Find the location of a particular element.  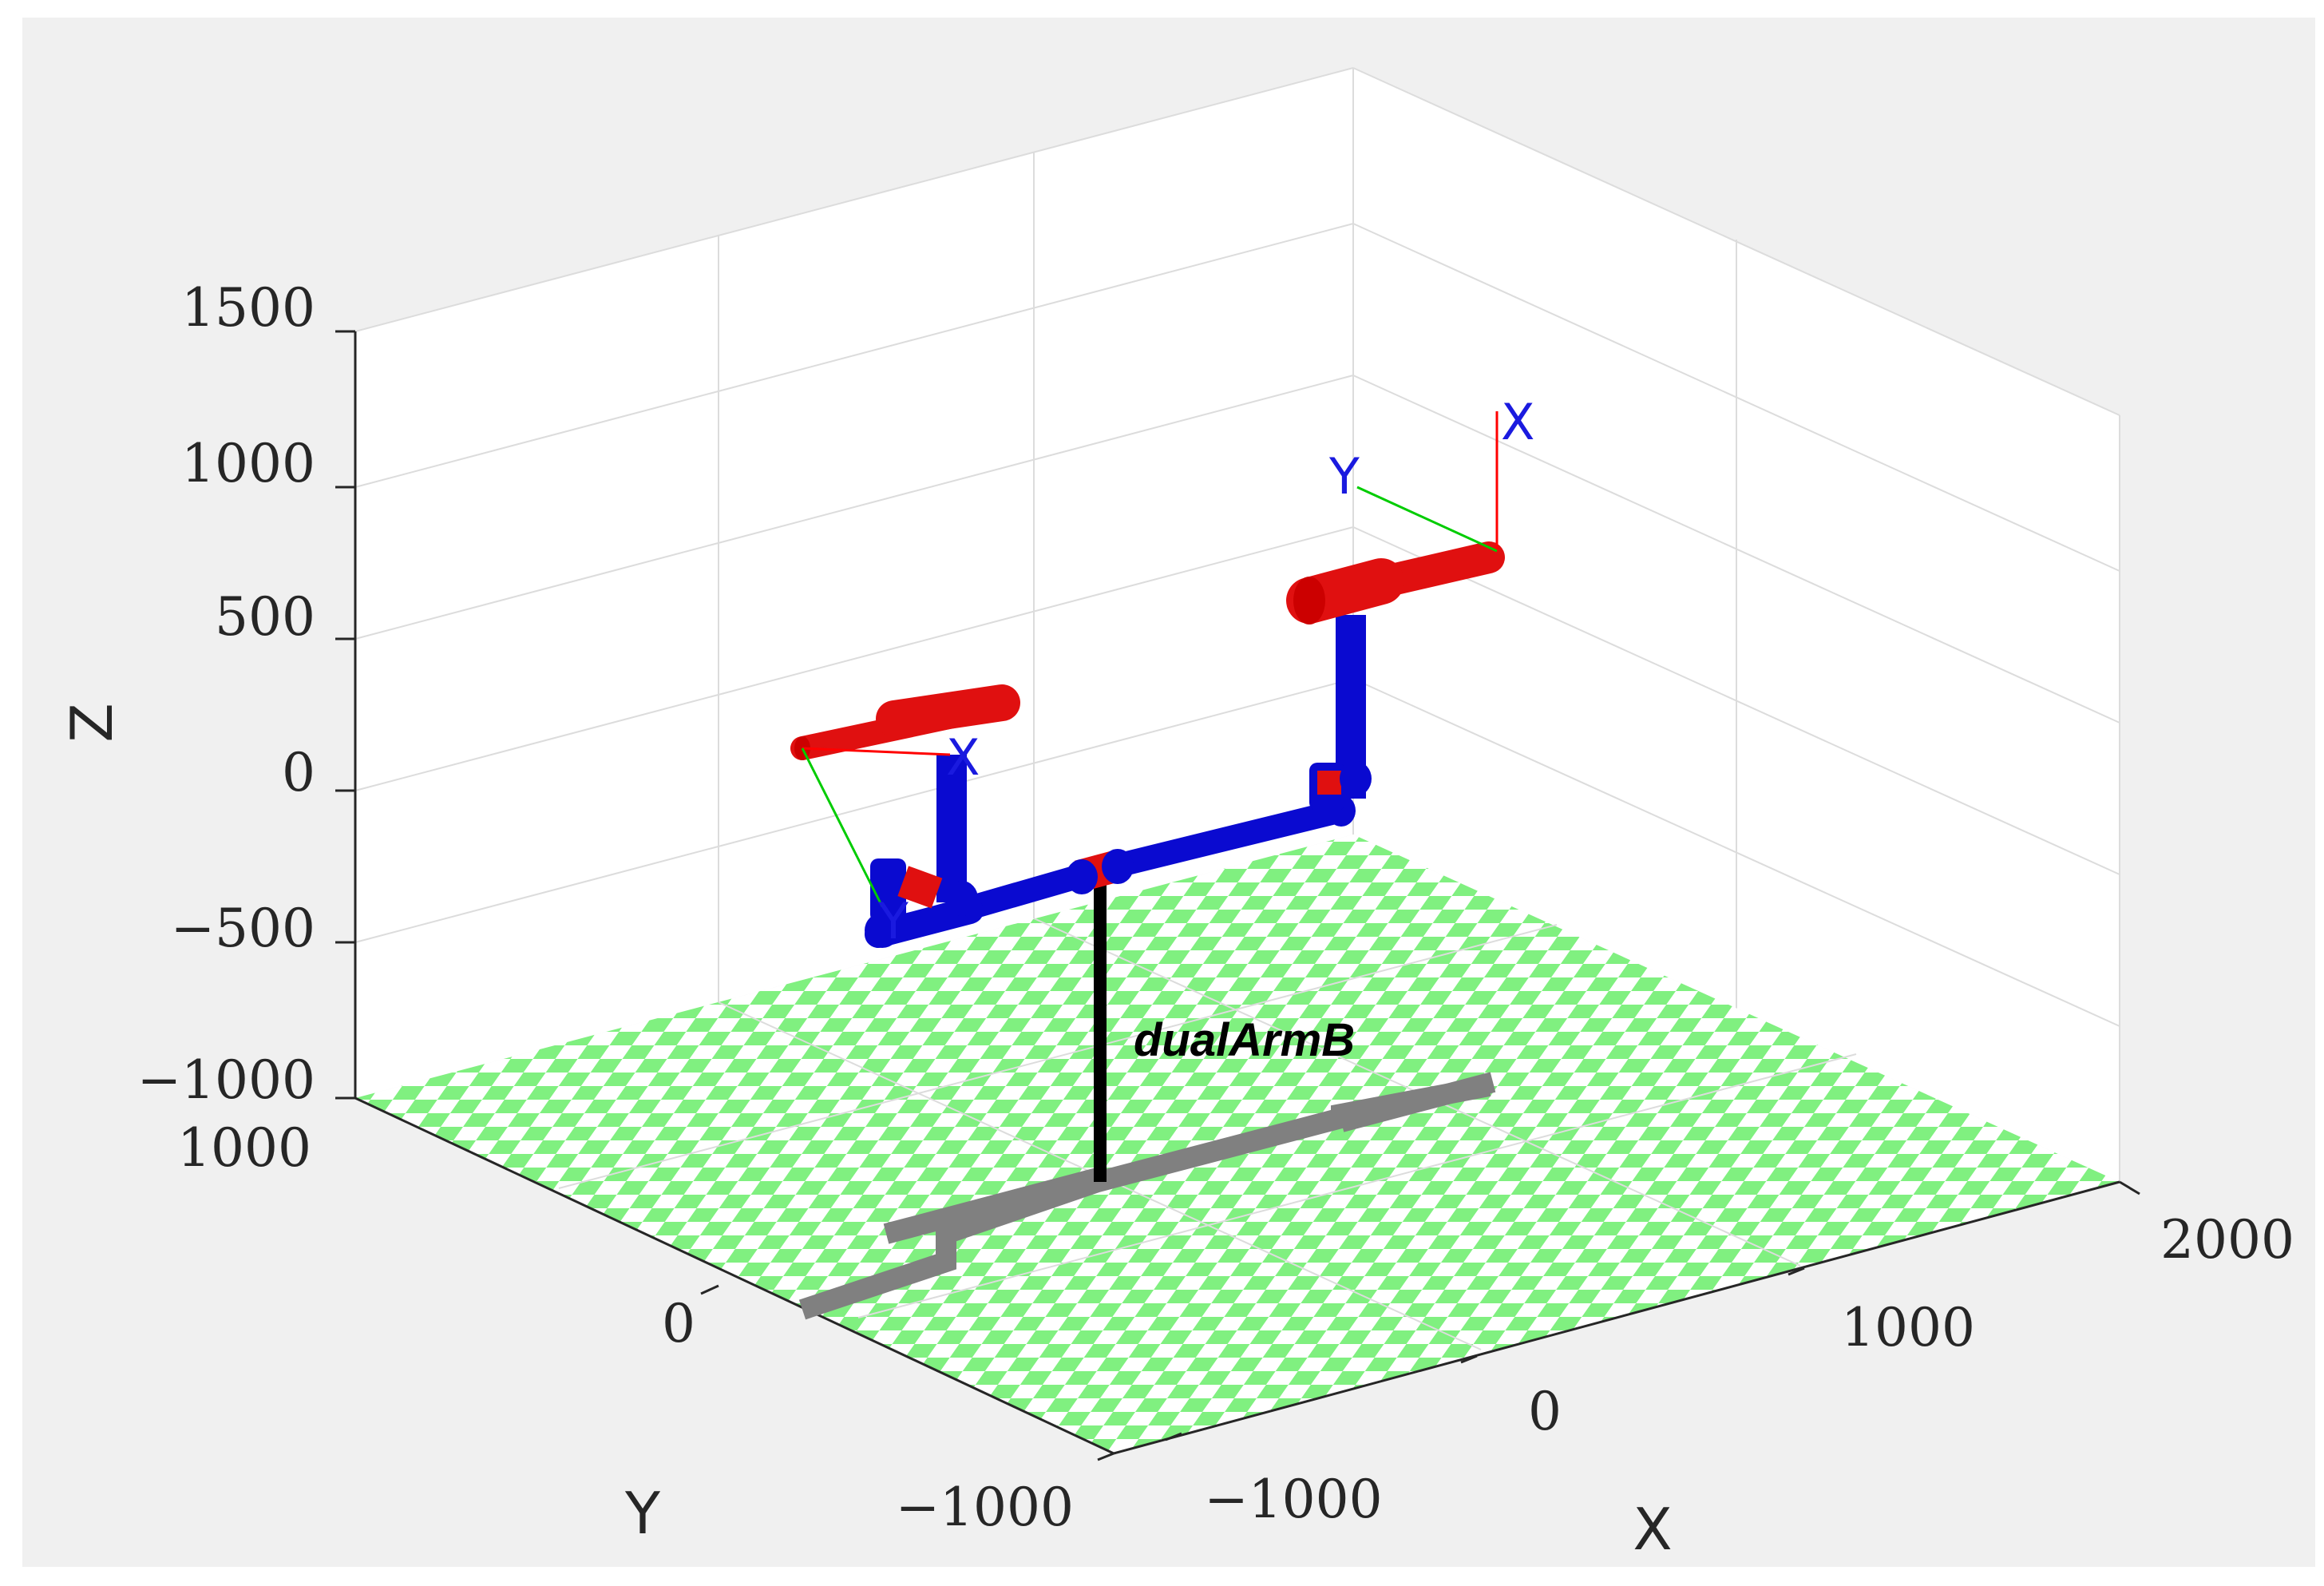

robot-name-label: dualArmB is located at coordinates (1244, 1040).